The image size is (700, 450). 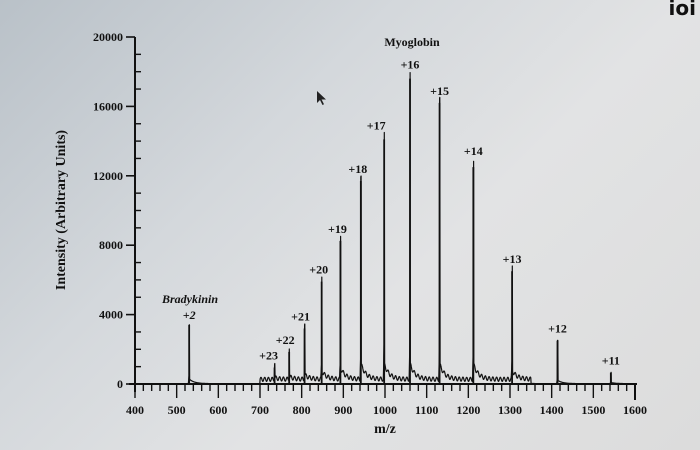 I want to click on peak-label: +23, so click(x=268, y=356).